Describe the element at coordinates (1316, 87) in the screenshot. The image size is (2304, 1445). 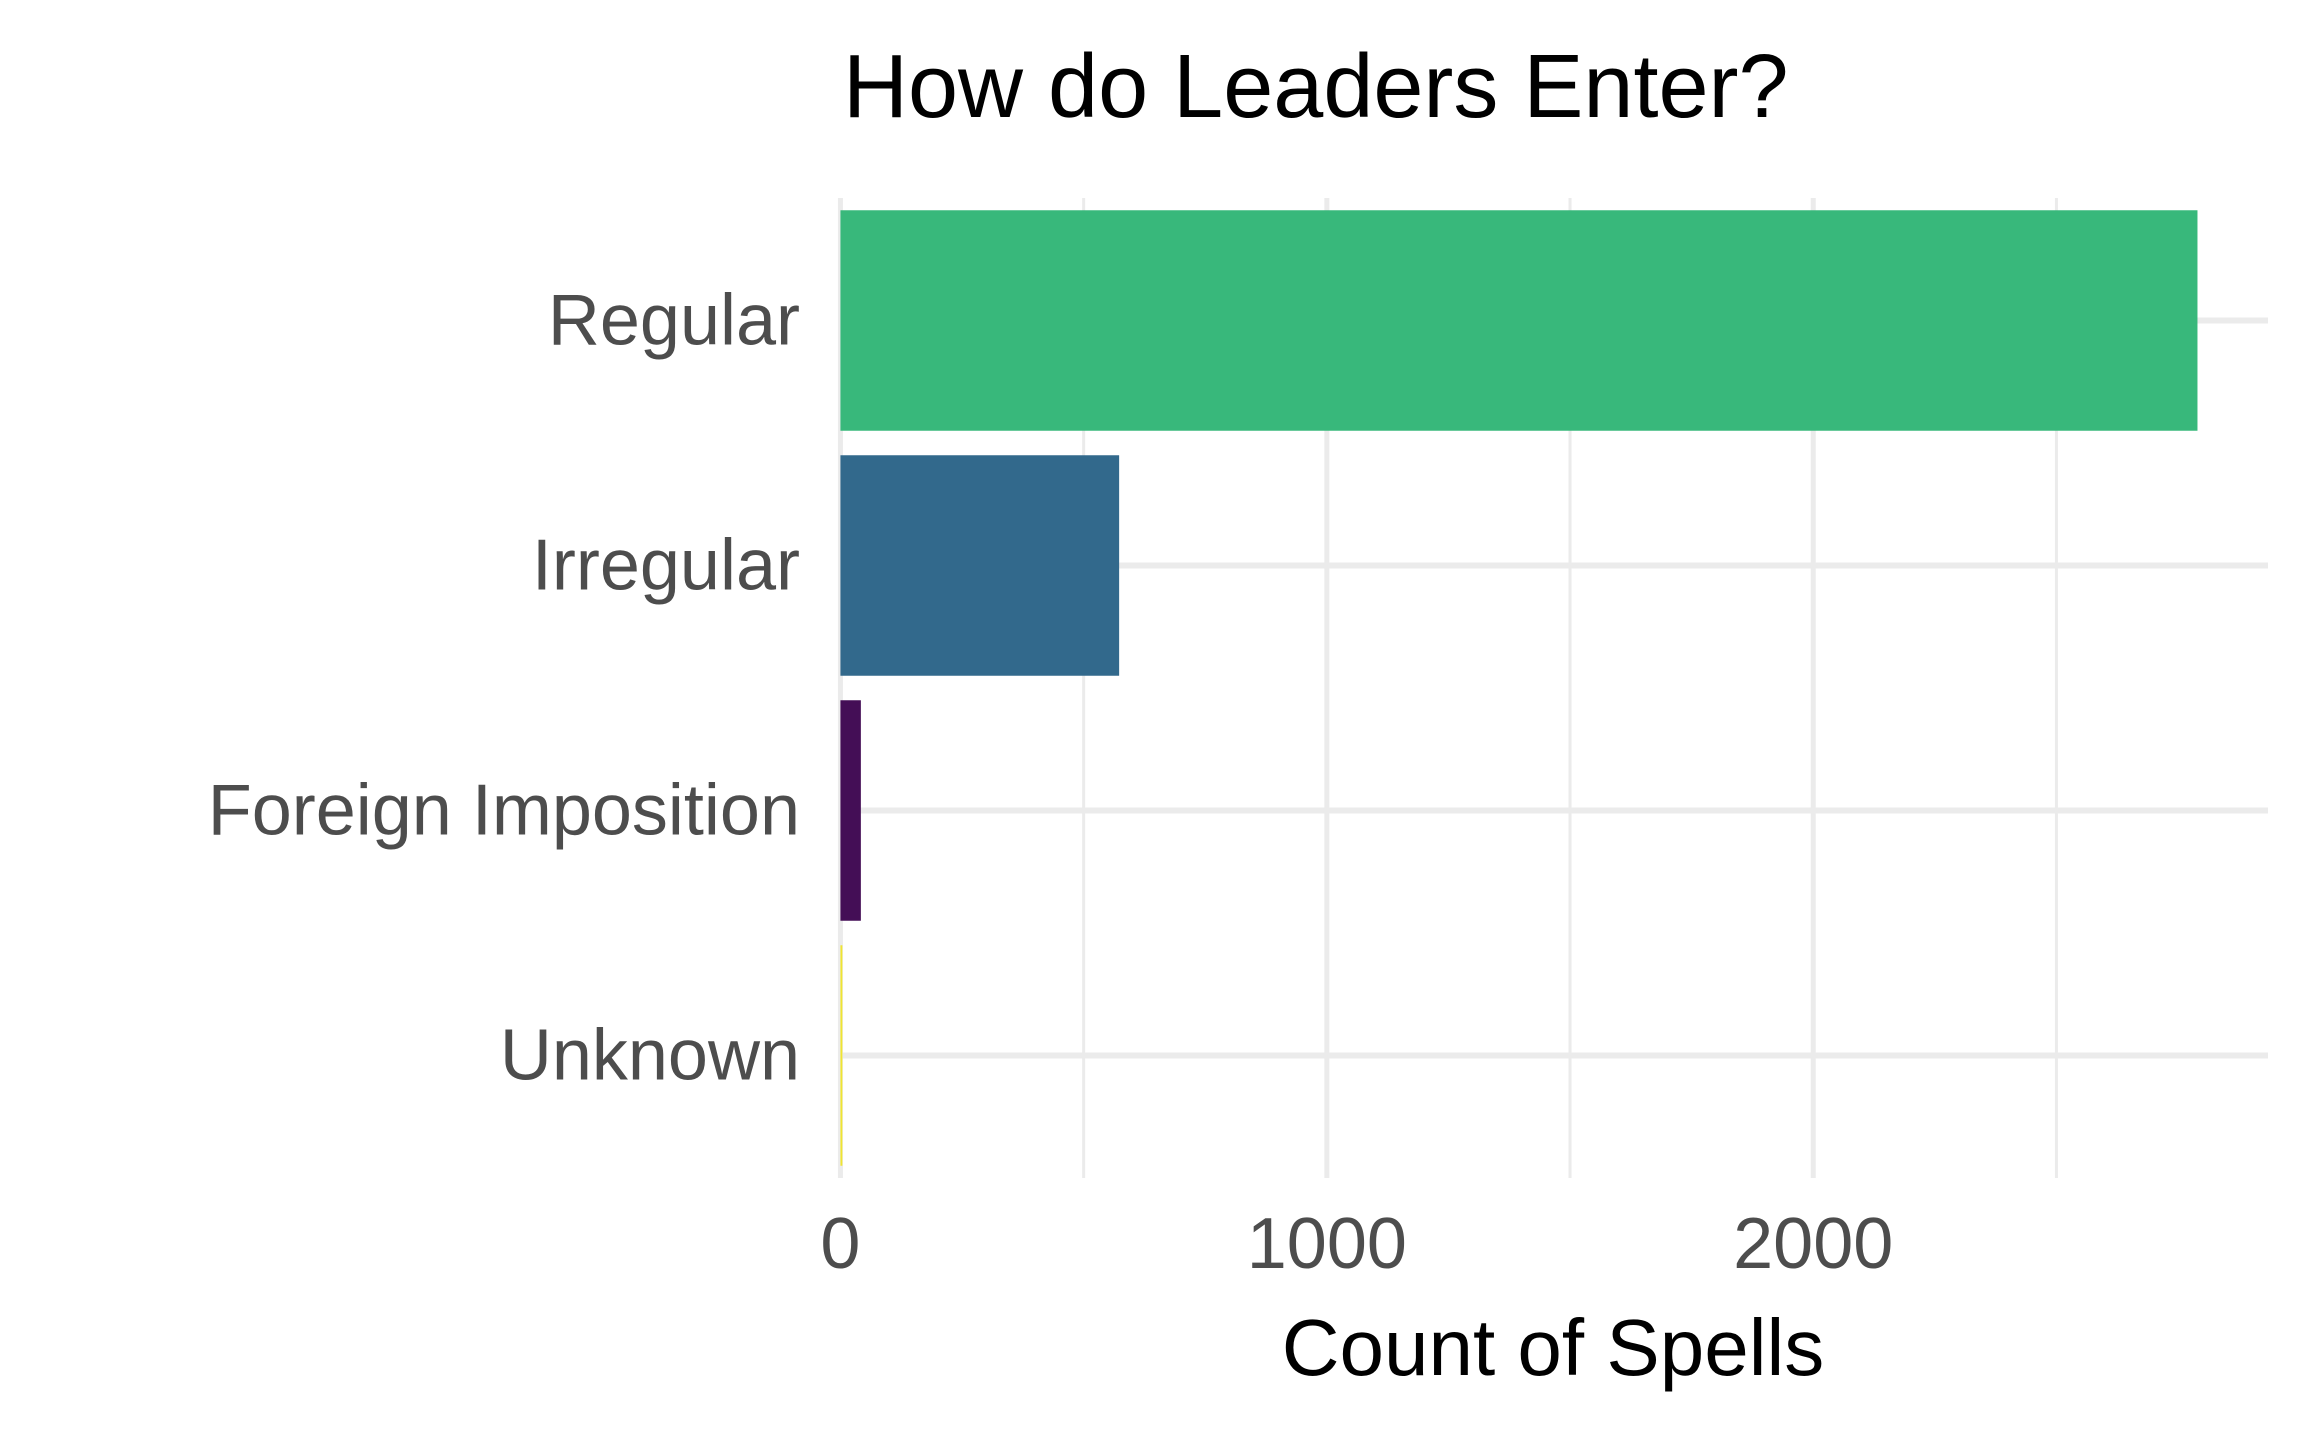
I see `chart-title: How do Leaders Enter?` at that location.